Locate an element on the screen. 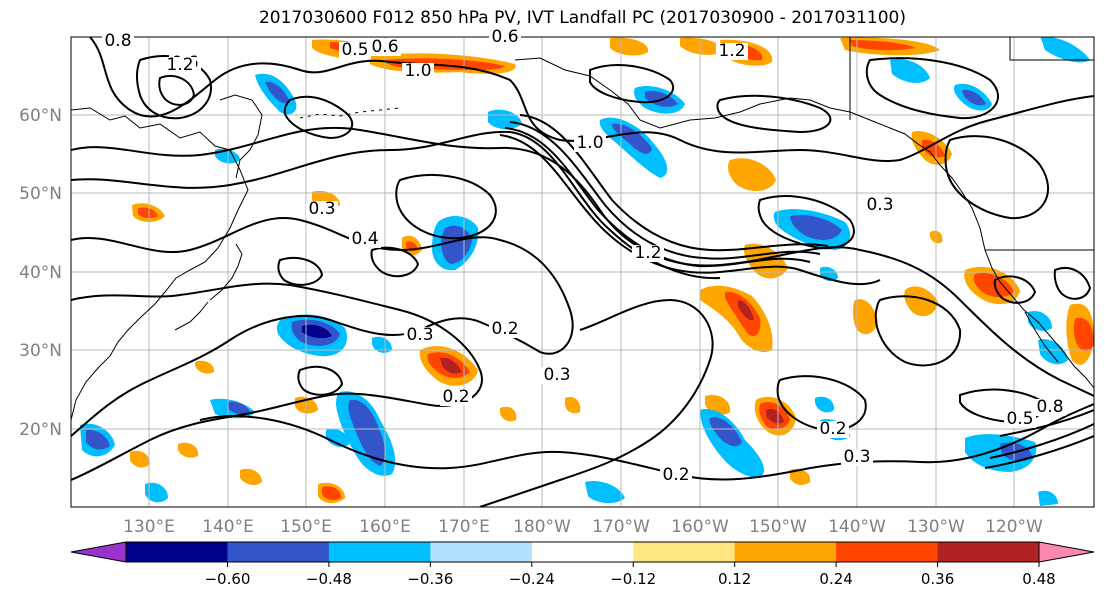  longitude-label: 150°W is located at coordinates (778, 527).